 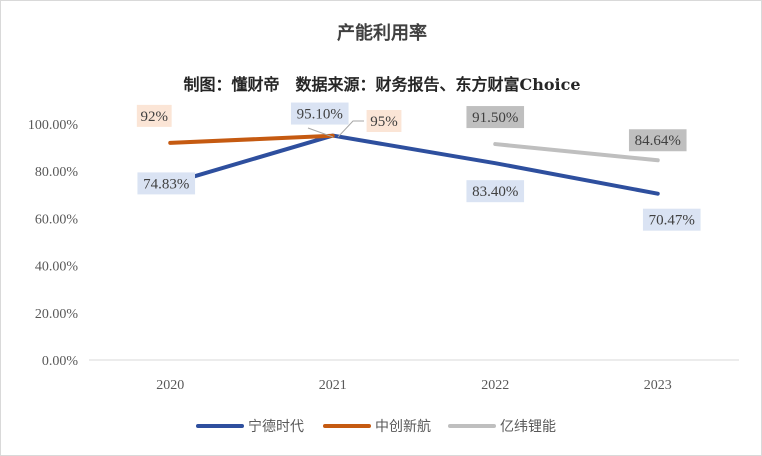 What do you see at coordinates (403, 427) in the screenshot?
I see `legend-label-1: 中创新航` at bounding box center [403, 427].